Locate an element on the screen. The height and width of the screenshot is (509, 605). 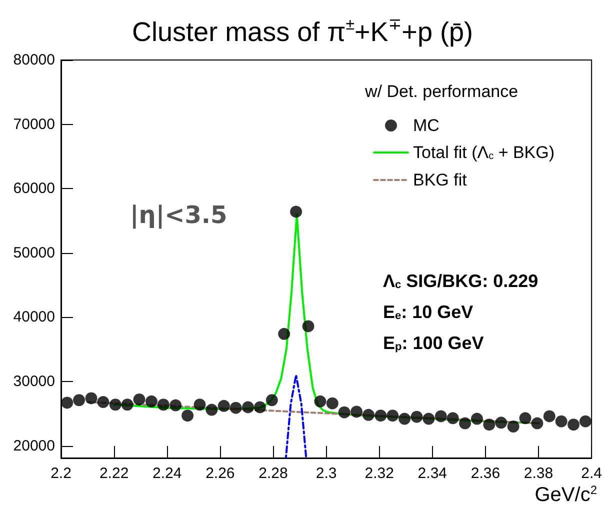
x-tick-label: 2.26 is located at coordinates (220, 473).